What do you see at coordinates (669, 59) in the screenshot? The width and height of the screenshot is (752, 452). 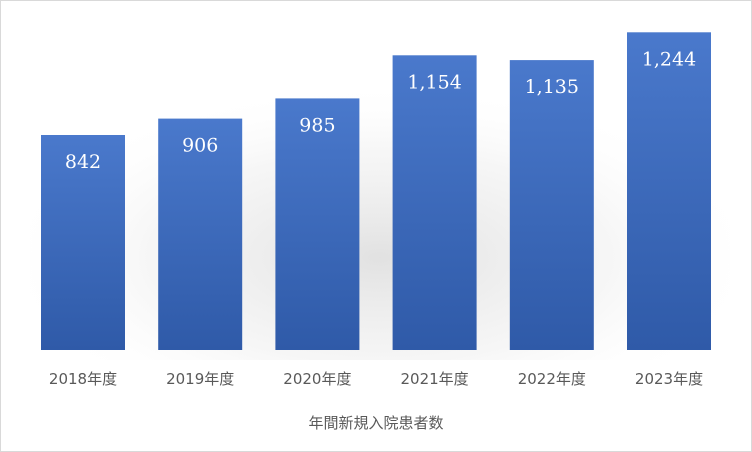 I see `data-label-5: 1,244` at bounding box center [669, 59].